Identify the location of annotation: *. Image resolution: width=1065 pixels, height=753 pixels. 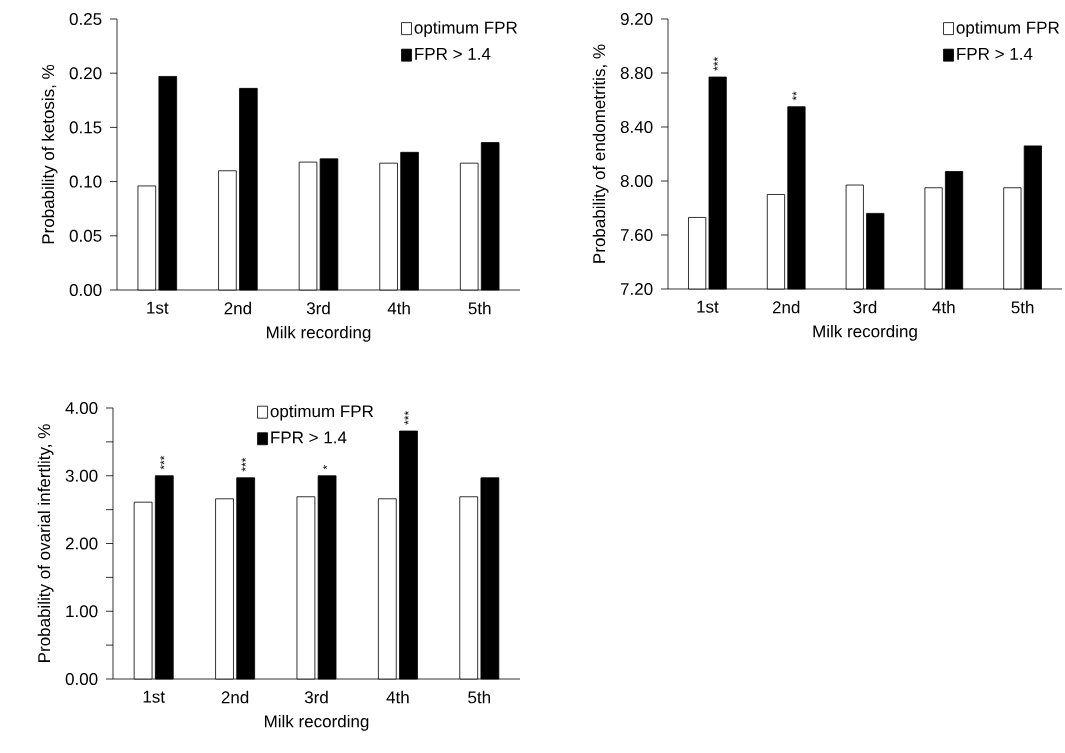
(325, 467).